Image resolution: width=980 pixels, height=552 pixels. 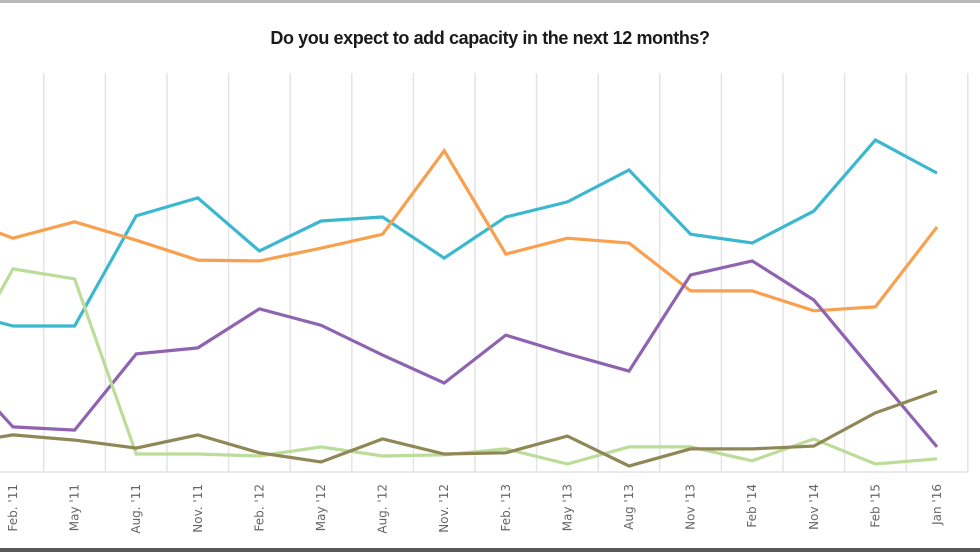 I want to click on x-tick-label: Feb. '12, so click(x=259, y=507).